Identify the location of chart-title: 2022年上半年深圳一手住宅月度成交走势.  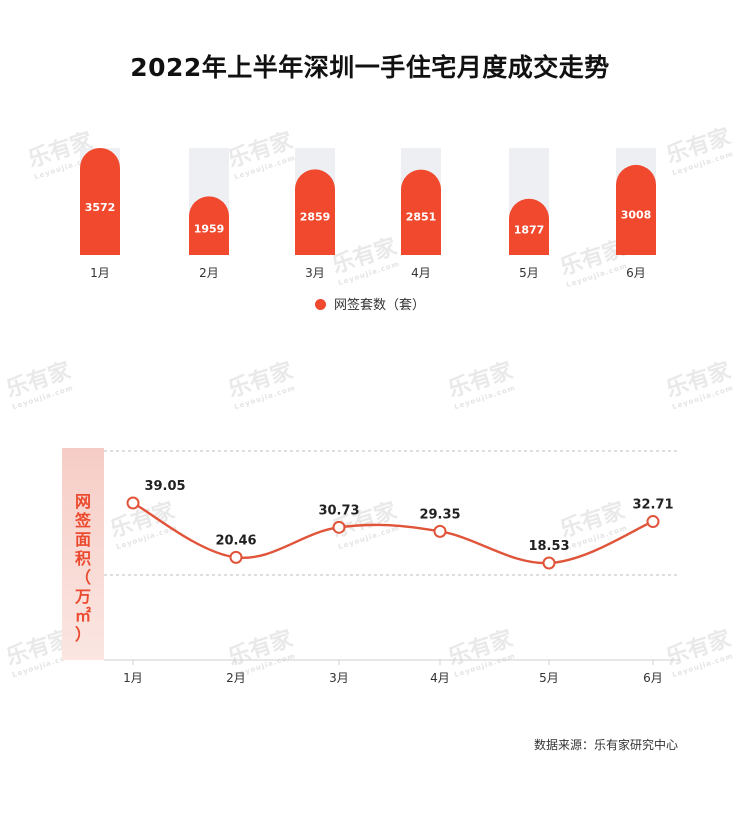
(370, 67).